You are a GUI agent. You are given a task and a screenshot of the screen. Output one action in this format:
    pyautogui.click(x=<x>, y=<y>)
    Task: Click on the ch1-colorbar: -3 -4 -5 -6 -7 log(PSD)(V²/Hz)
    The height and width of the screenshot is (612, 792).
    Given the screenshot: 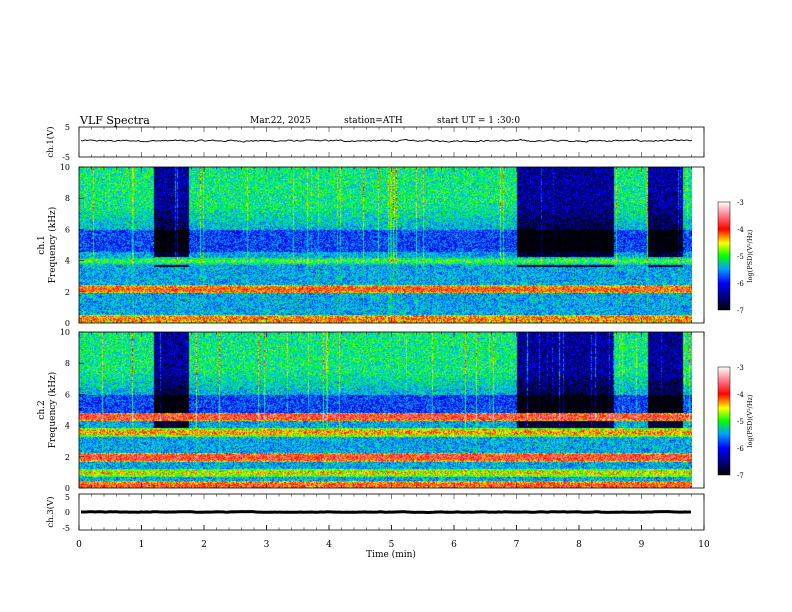 What is the action you would take?
    pyautogui.click(x=735, y=257)
    